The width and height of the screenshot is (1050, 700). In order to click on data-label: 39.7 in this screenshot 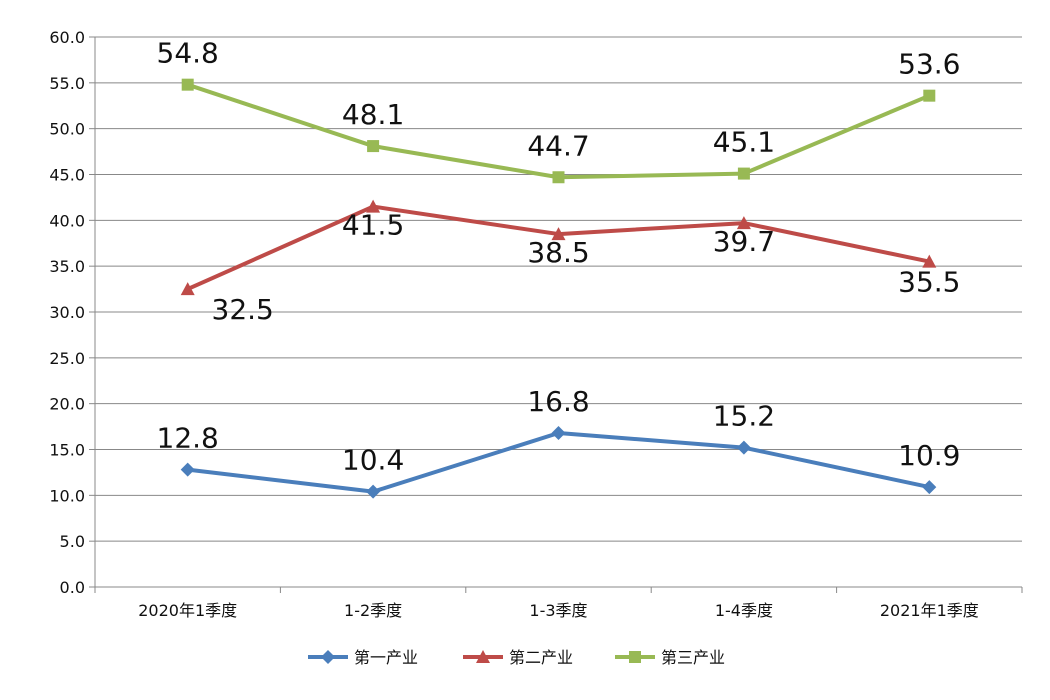, I will do `click(744, 241)`.